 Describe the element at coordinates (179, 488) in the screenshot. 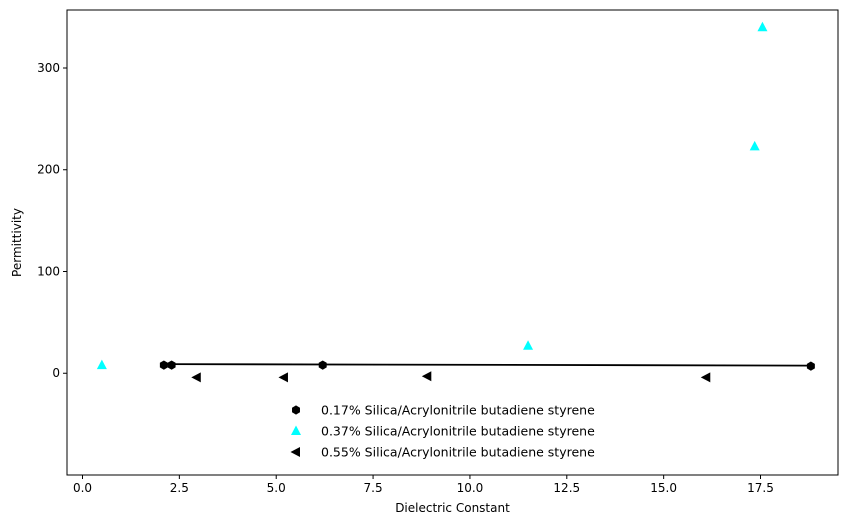

I see `x-tick-label: 2.5` at that location.